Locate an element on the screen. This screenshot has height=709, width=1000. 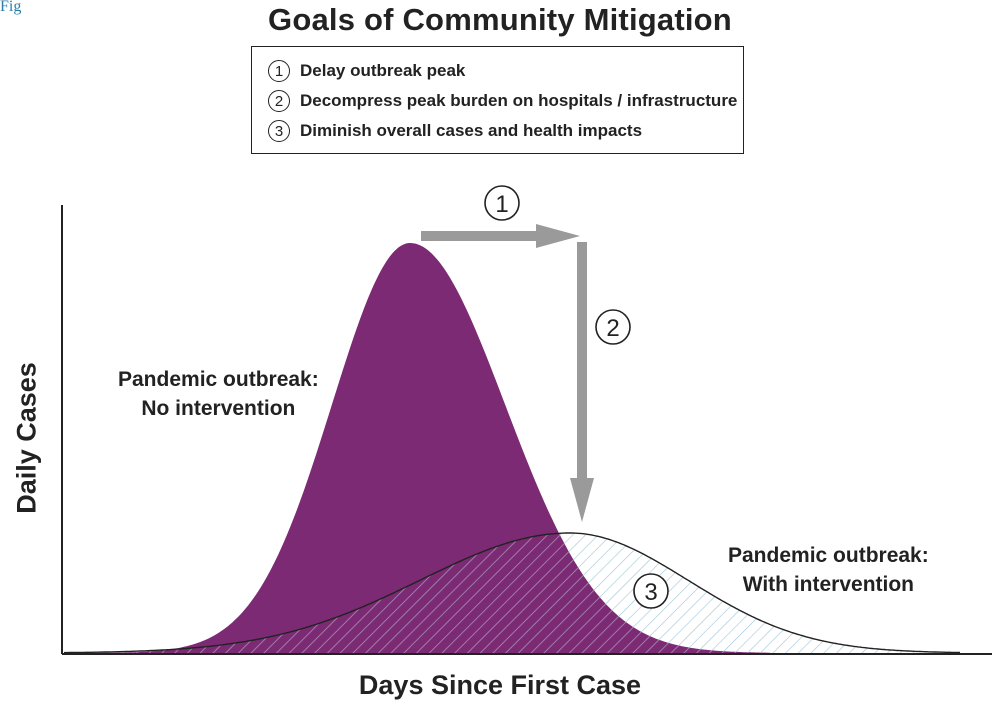
marker-delay-number: 1 is located at coordinates (501, 204).